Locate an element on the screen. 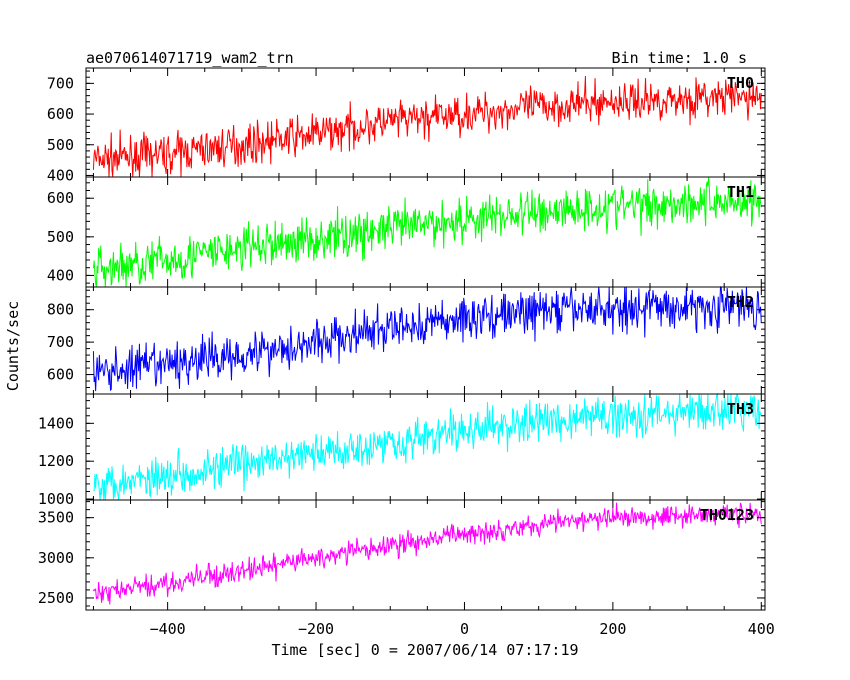  series-line-th3 is located at coordinates (427, 446).